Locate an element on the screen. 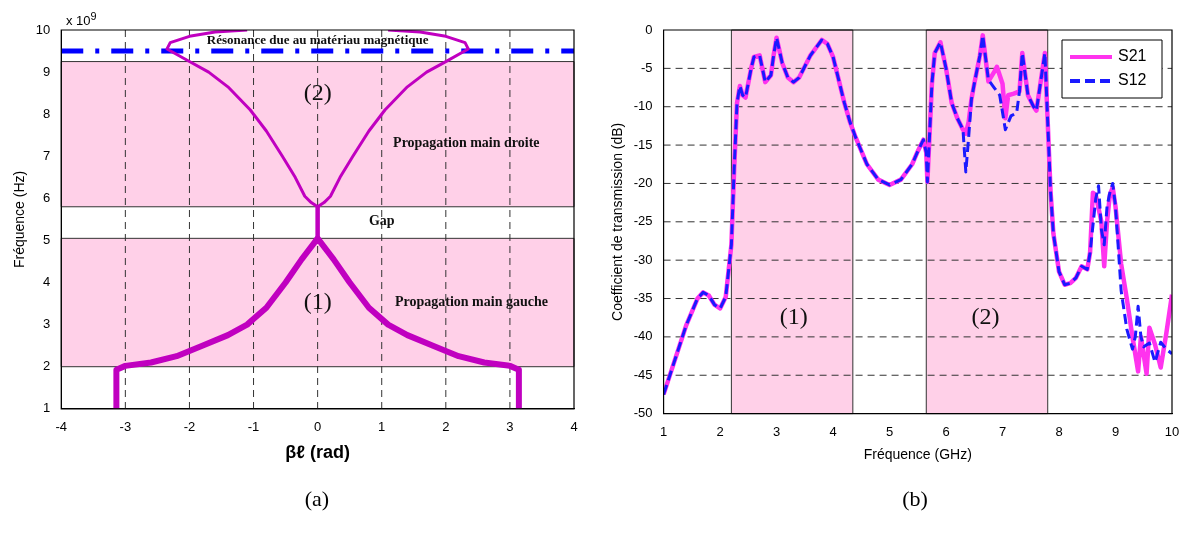 This screenshot has height=536, width=1192. y-tick-label: 1 is located at coordinates (47, 408).